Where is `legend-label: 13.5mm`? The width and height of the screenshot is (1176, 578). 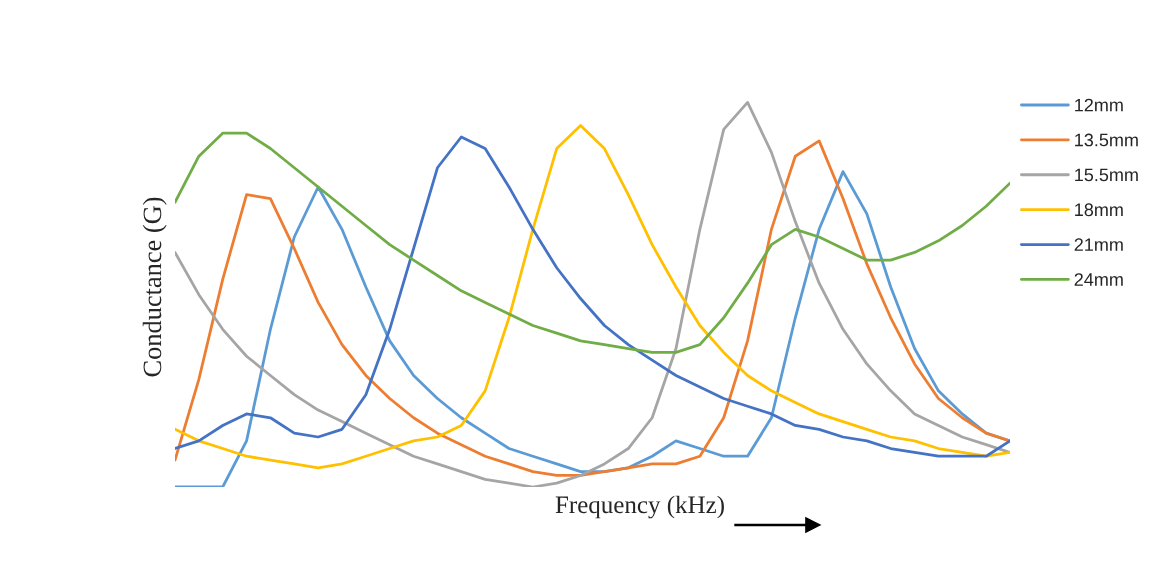 legend-label: 13.5mm is located at coordinates (1106, 140).